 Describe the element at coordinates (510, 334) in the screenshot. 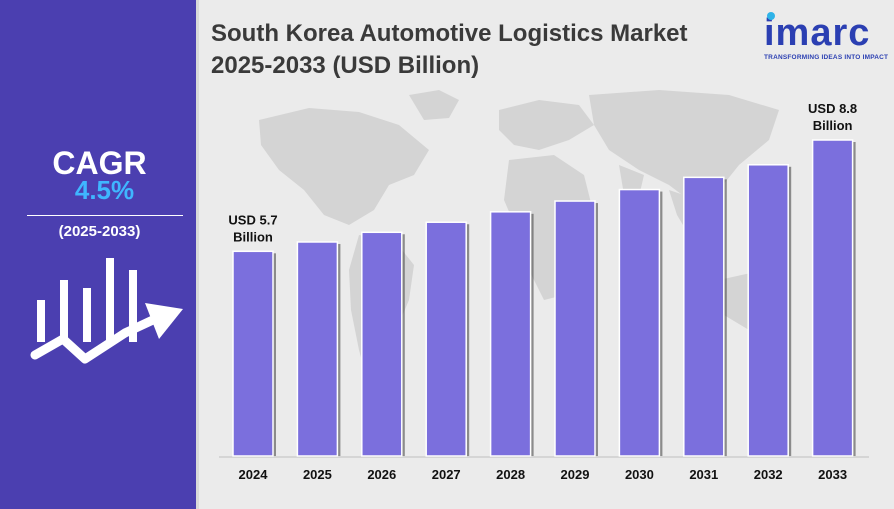

I see `bar-2028` at that location.